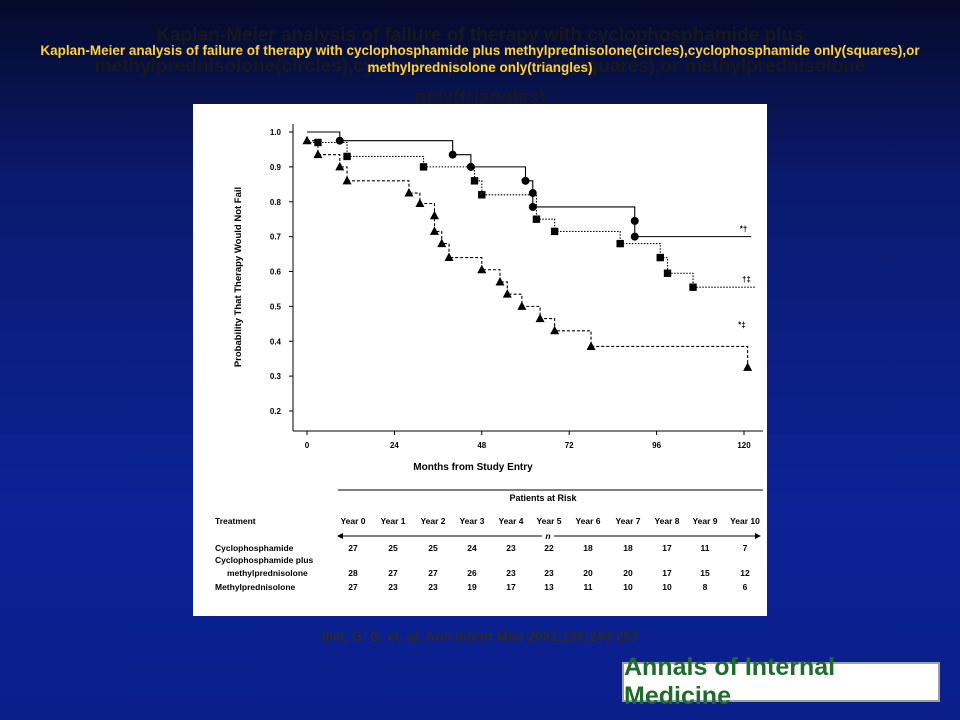 This screenshot has width=960, height=720. Describe the element at coordinates (307, 445) in the screenshot. I see `x-tick-label: 0` at that location.